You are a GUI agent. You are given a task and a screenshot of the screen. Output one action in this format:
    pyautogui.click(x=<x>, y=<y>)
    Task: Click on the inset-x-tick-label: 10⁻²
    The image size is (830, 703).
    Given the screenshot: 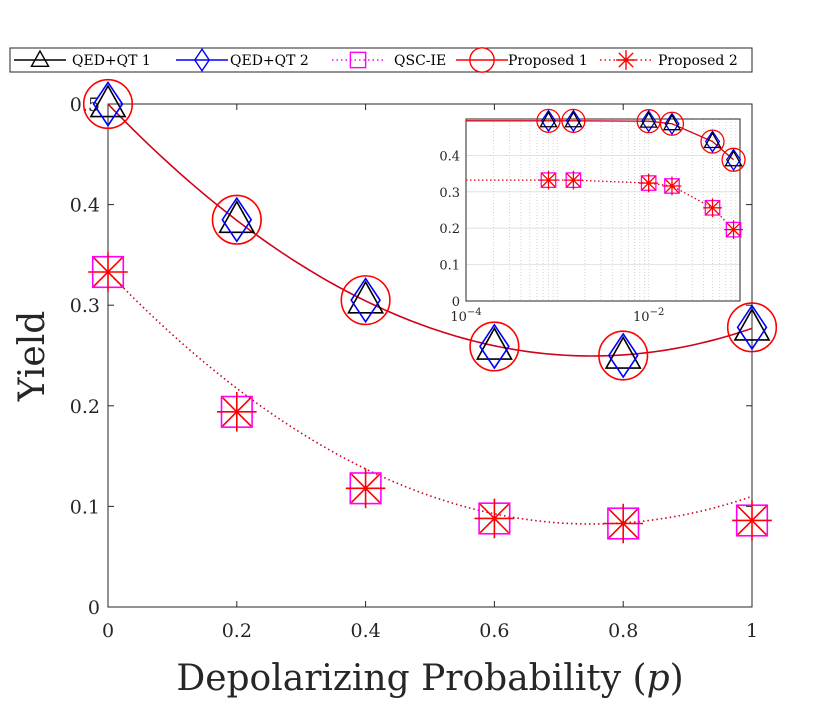 What is the action you would take?
    pyautogui.click(x=648, y=316)
    